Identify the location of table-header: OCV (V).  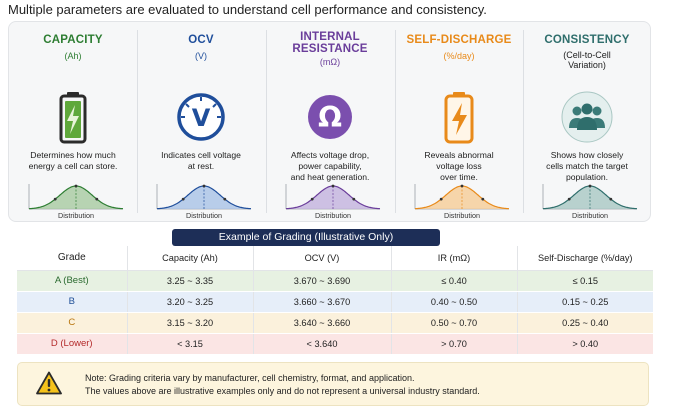
(322, 258).